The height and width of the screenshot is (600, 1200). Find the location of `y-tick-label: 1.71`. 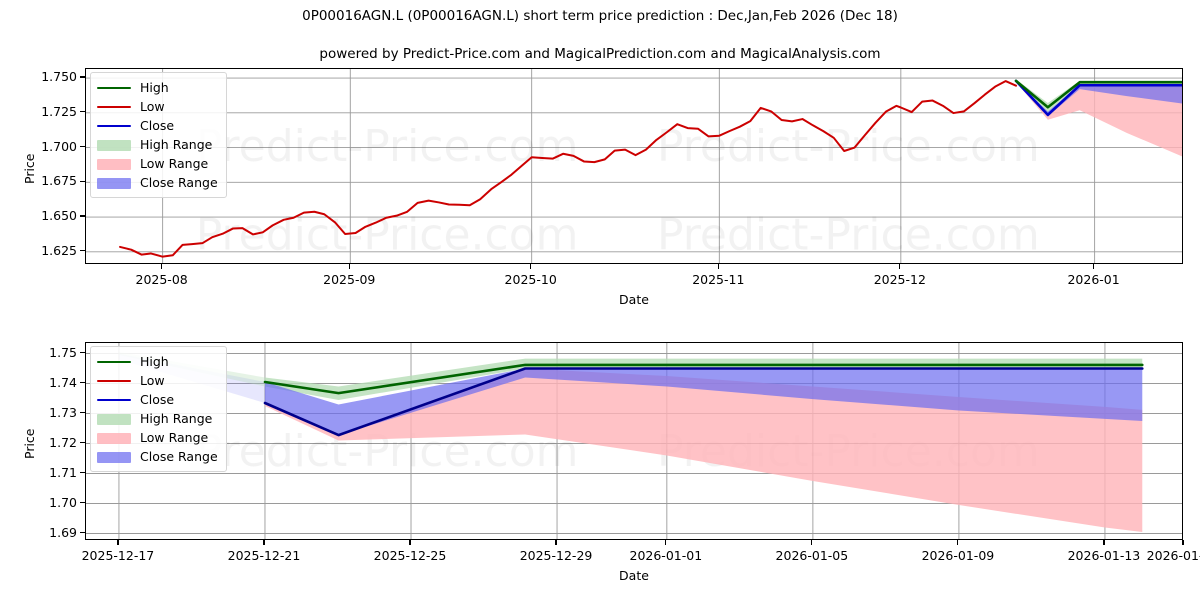

y-tick-label: 1.71 is located at coordinates (63, 472).